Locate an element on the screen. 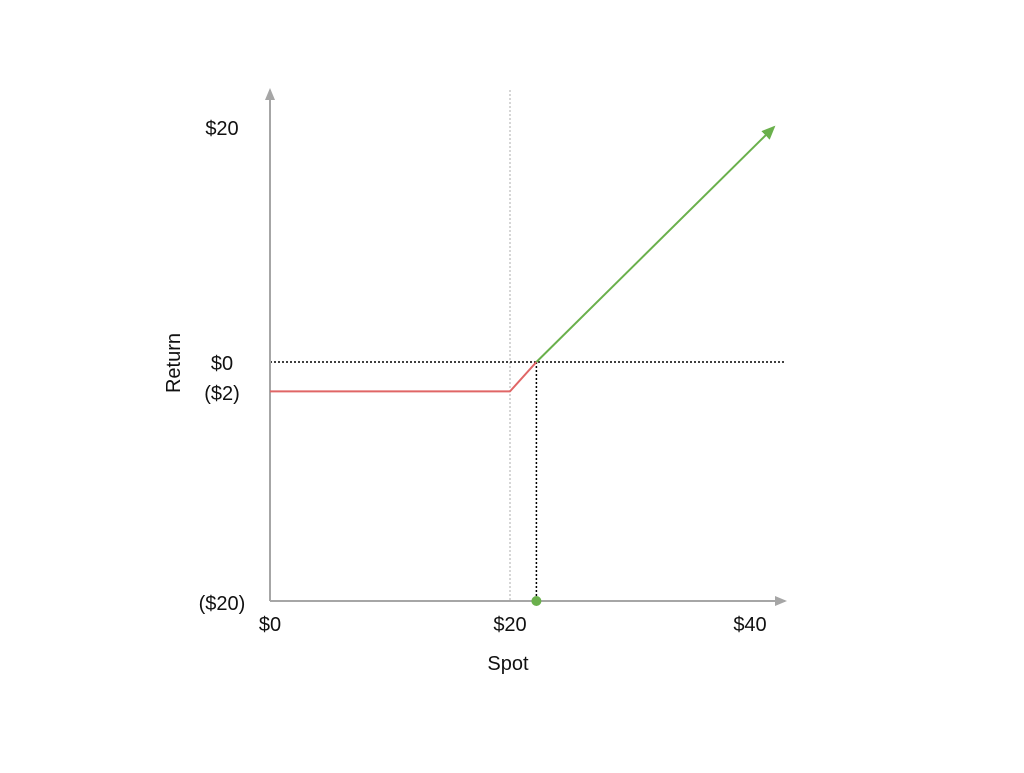 This screenshot has height=773, width=1024. x-tick-label: $40 is located at coordinates (749, 625).